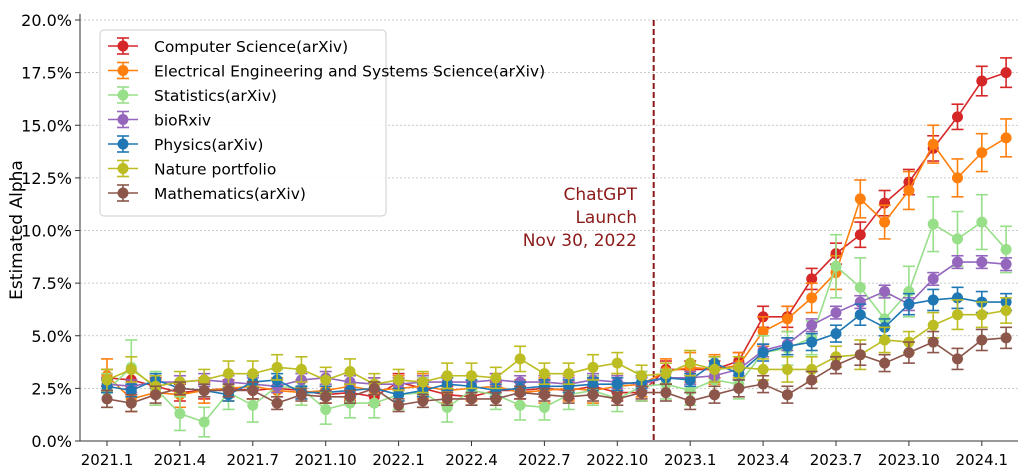 Image resolution: width=1024 pixels, height=476 pixels. Describe the element at coordinates (606, 218) in the screenshot. I see `annotation-line: Launch` at that location.